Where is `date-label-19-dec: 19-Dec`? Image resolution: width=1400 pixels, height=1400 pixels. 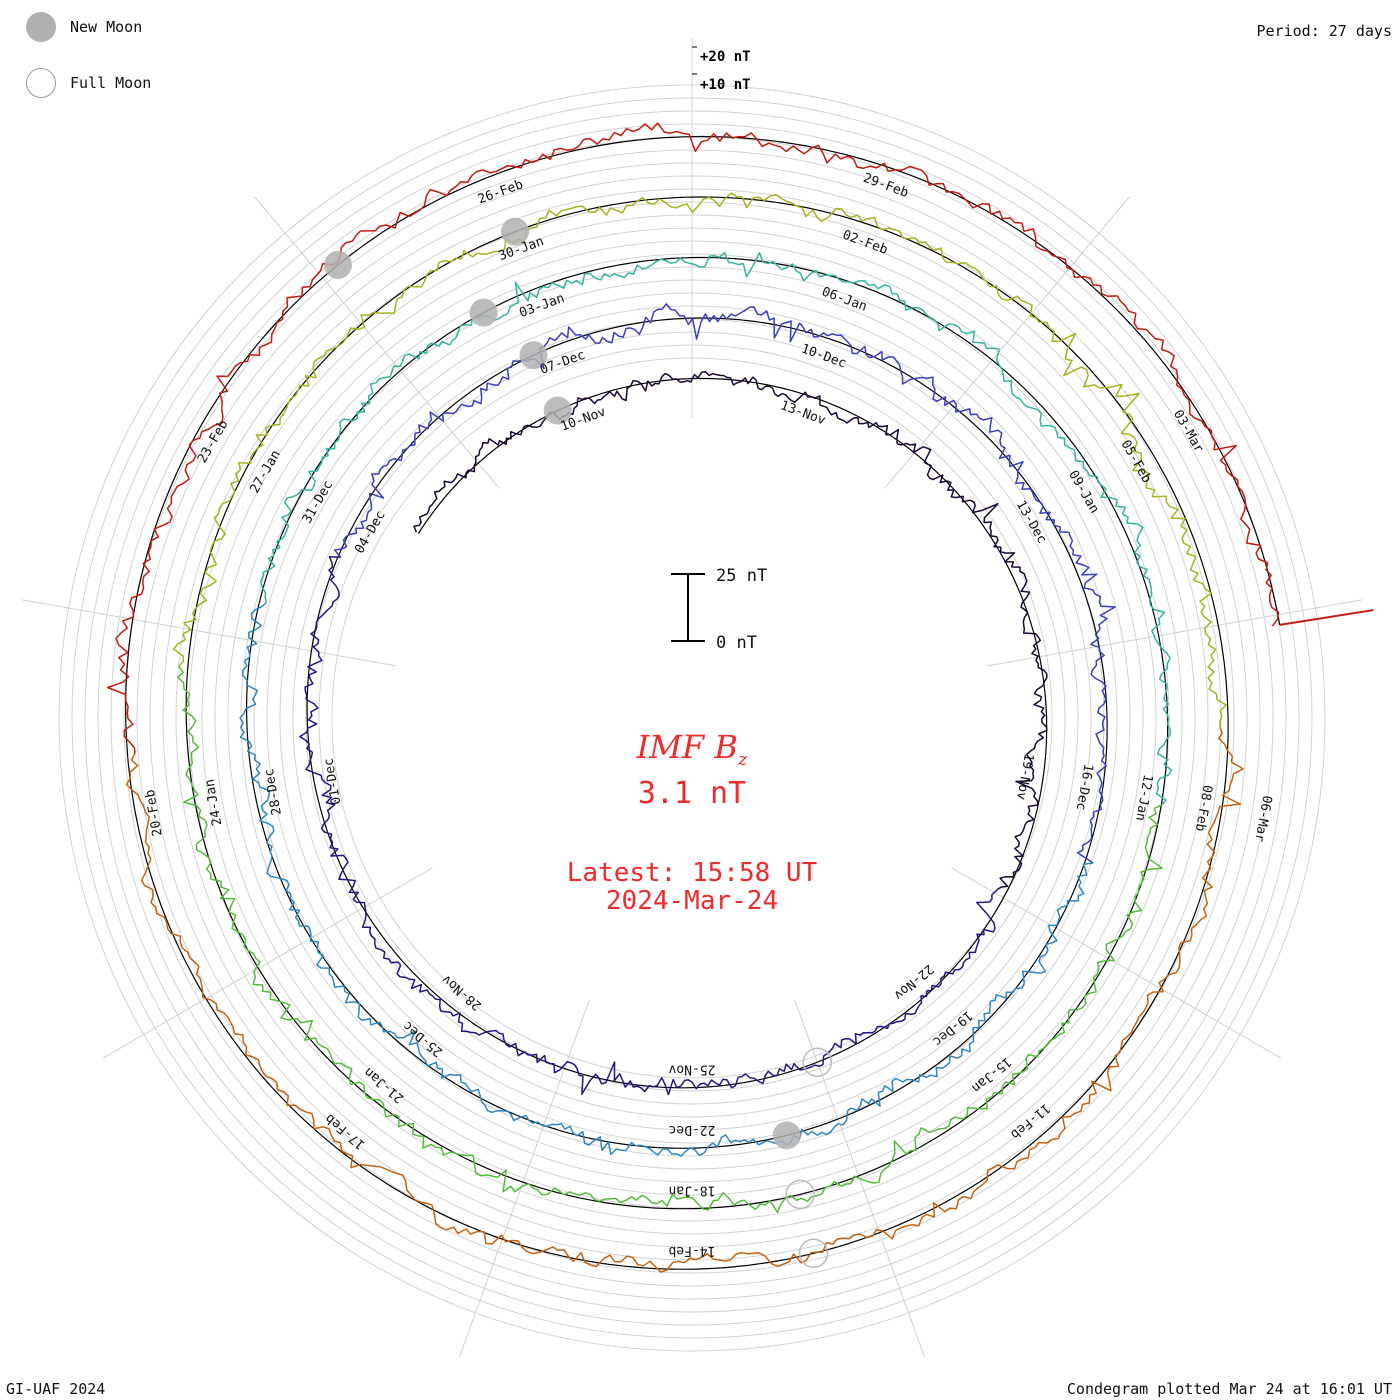
date-label-19-dec: 19-Dec is located at coordinates (952, 1028).